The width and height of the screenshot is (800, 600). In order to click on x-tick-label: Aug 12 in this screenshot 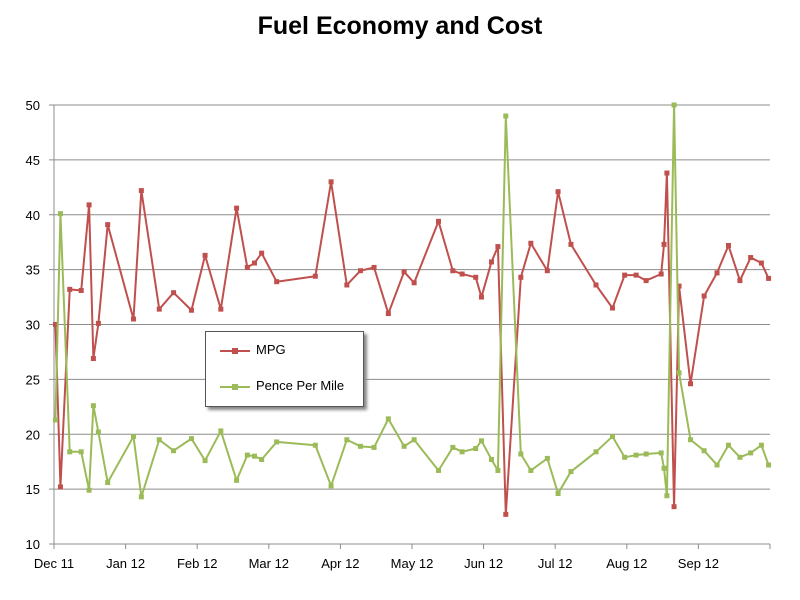, I will do `click(626, 563)`.